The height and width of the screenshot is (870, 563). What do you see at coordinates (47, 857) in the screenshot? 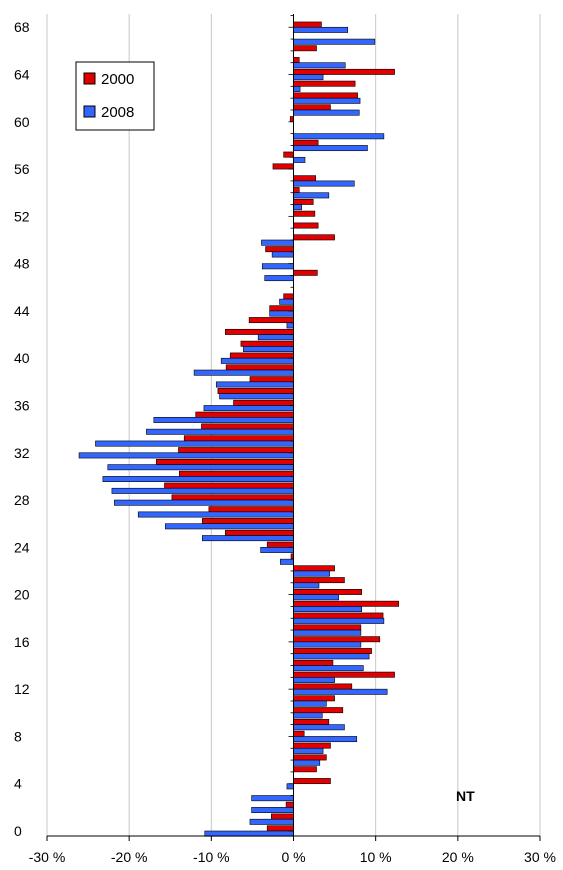
I see `x-tick-label: -30 %` at bounding box center [47, 857].